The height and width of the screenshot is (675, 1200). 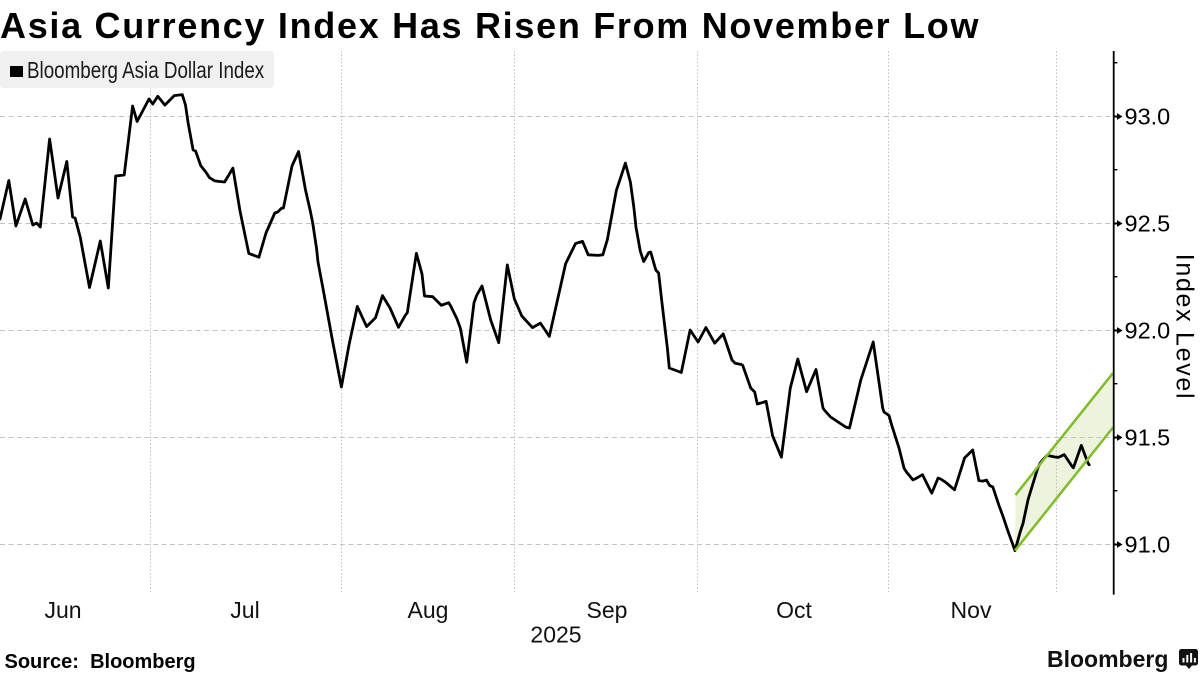 I want to click on svg-text: Nov, so click(x=971, y=610).